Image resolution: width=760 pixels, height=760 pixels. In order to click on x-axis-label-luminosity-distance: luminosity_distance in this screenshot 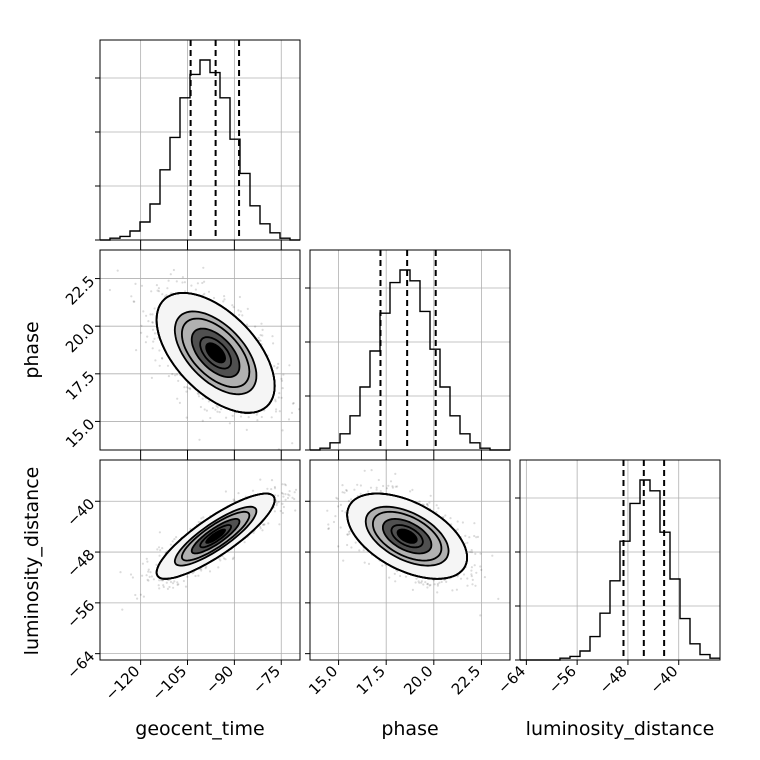, I will do `click(620, 729)`.